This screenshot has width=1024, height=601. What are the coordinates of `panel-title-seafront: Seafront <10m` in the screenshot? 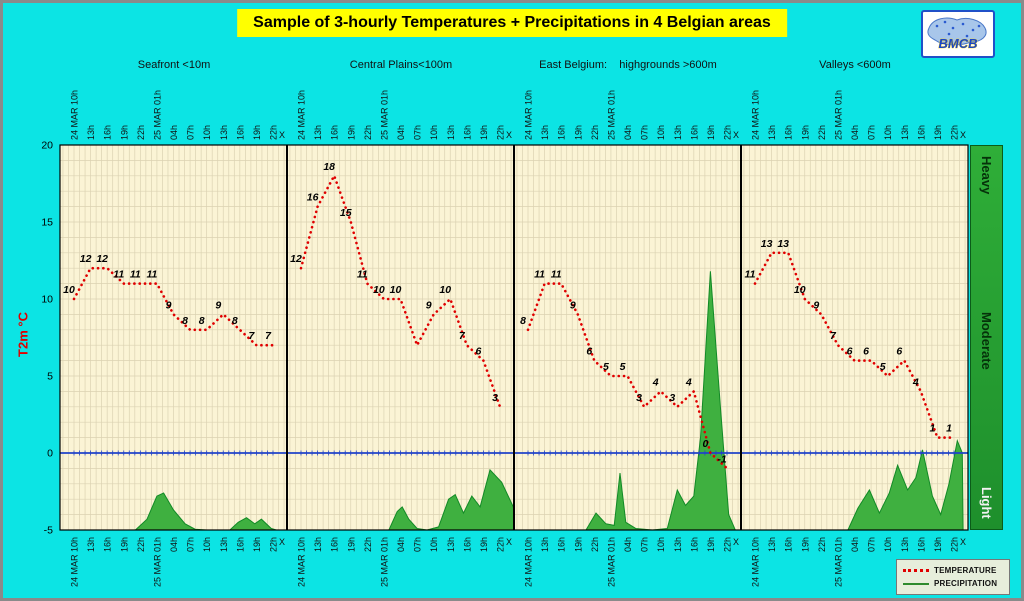 It's located at (174, 65).